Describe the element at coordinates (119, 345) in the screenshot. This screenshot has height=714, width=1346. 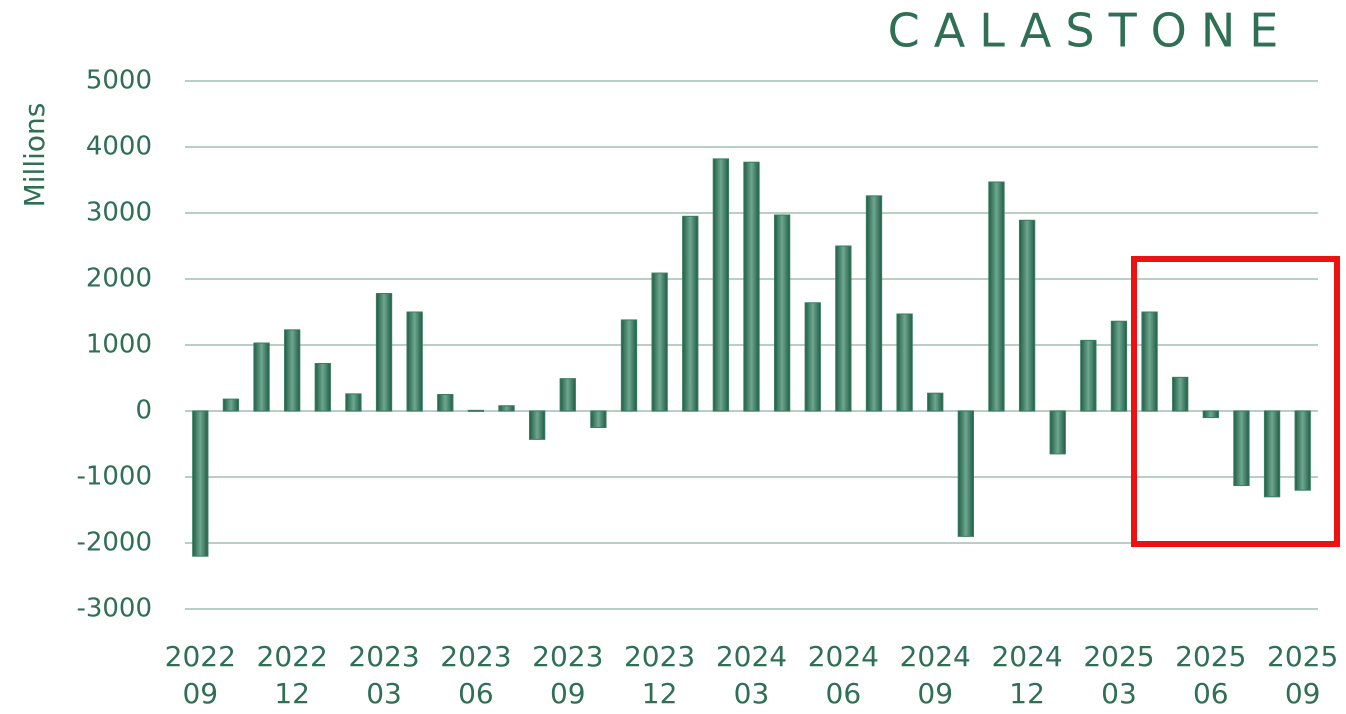
I see `y-tick-label: 1000` at that location.